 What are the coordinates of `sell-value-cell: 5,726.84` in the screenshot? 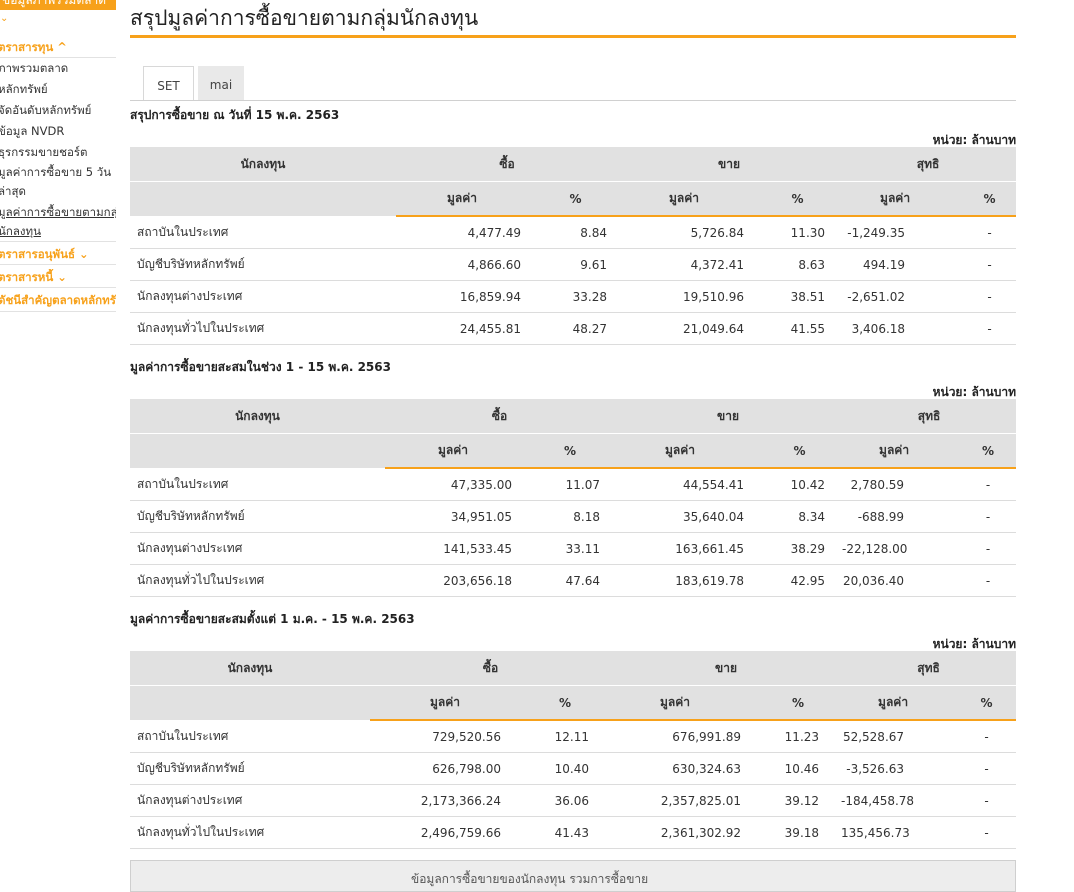 It's located at (687, 232).